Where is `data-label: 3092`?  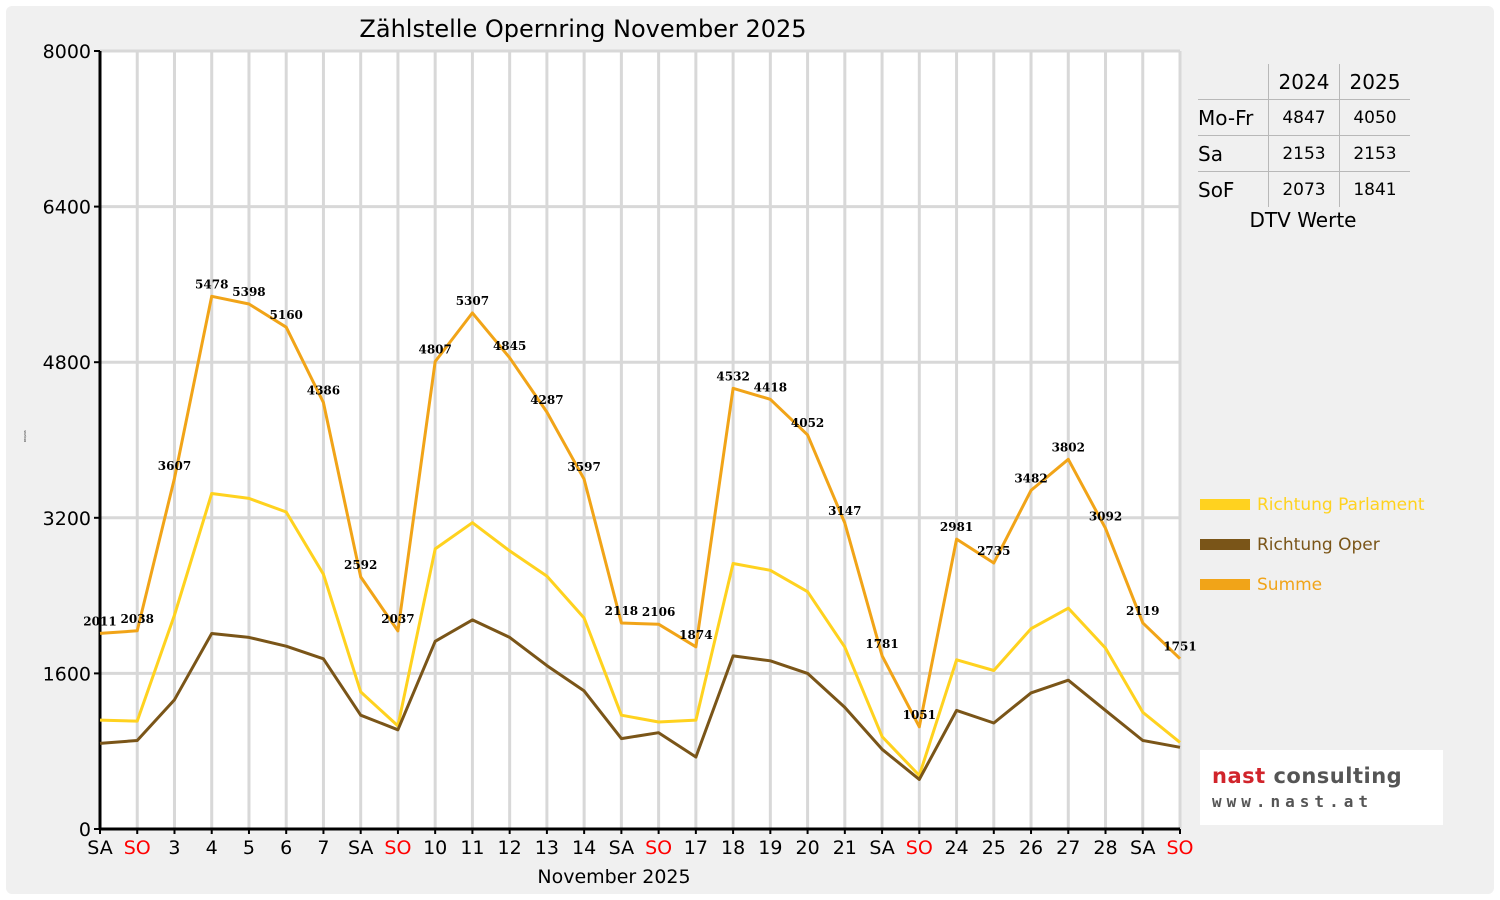
data-label: 3092 is located at coordinates (1105, 516).